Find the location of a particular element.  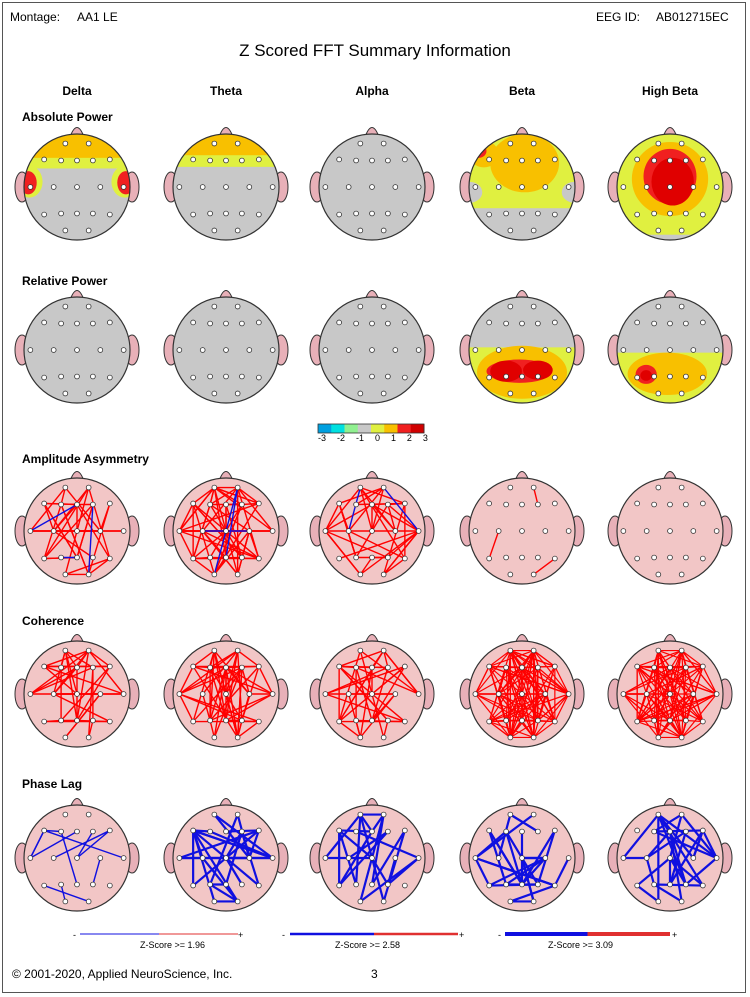

row-label-absolute-power: Absolute Power is located at coordinates (67, 117).